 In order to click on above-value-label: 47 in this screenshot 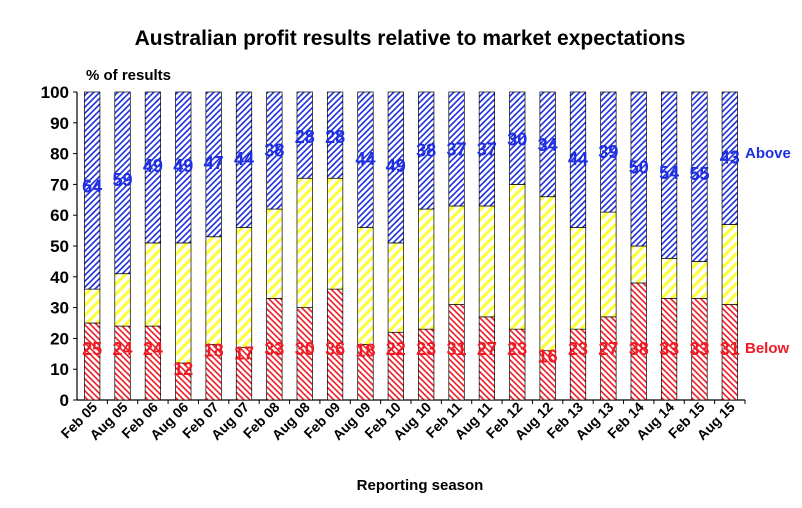, I will do `click(214, 163)`.